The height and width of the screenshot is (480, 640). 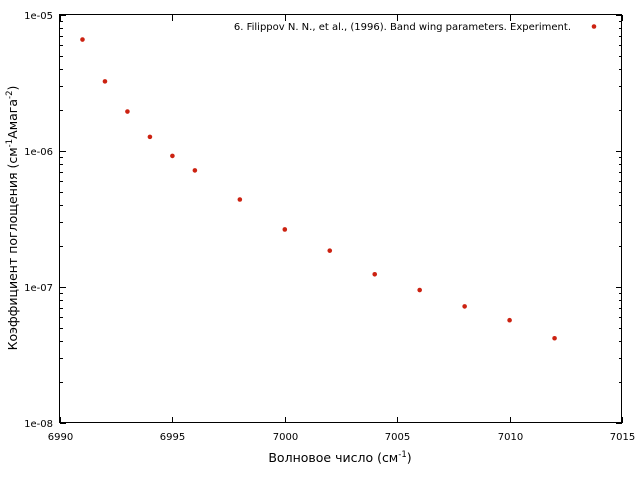 I want to click on x-axis-label: Волновое число (см-1), so click(x=339, y=457).